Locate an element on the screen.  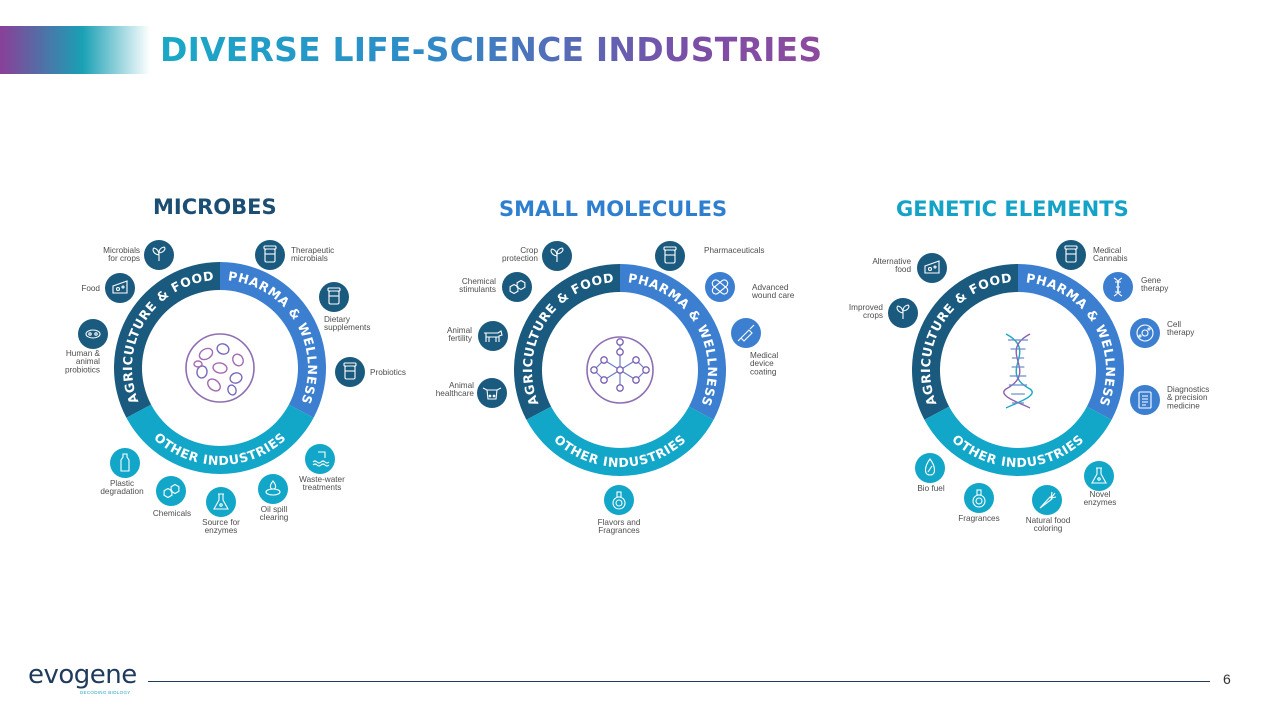
industry-item: Improved crops is located at coordinates (883, 313).